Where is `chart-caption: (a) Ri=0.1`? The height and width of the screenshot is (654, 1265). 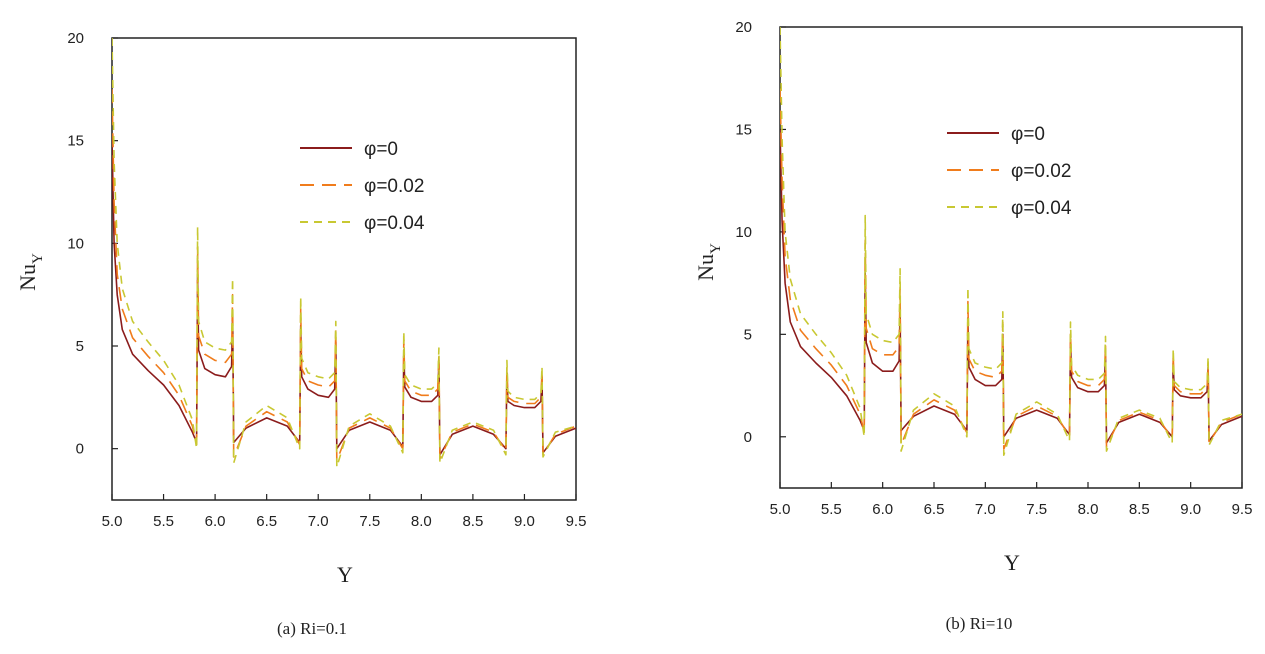
chart-caption: (a) Ri=0.1 is located at coordinates (312, 628).